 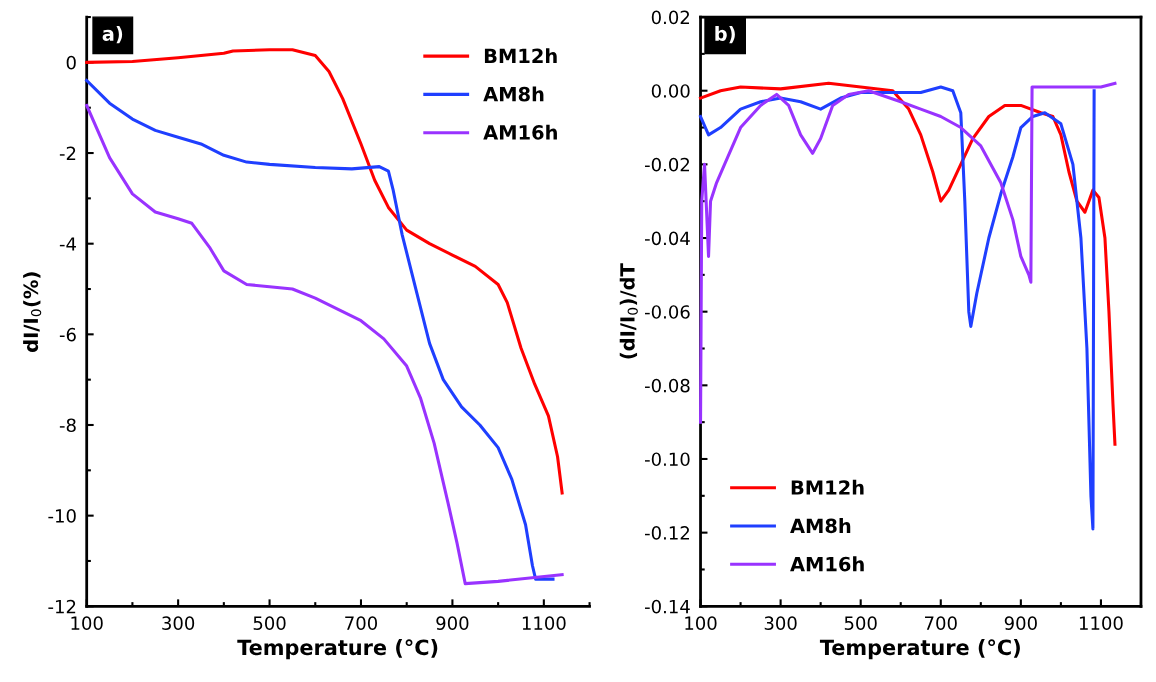 What do you see at coordinates (667, 606) in the screenshot?
I see `y-tick-label: -0.14` at bounding box center [667, 606].